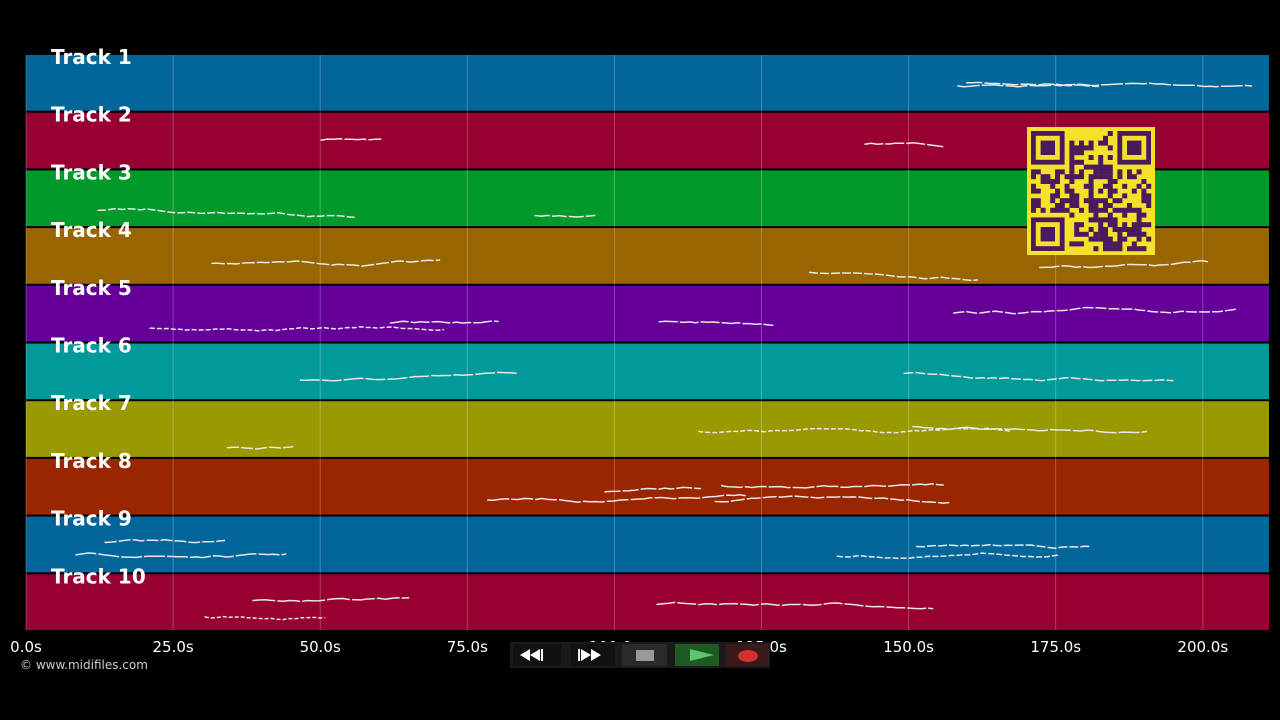  Describe the element at coordinates (647, 486) in the screenshot. I see `track-band` at that location.